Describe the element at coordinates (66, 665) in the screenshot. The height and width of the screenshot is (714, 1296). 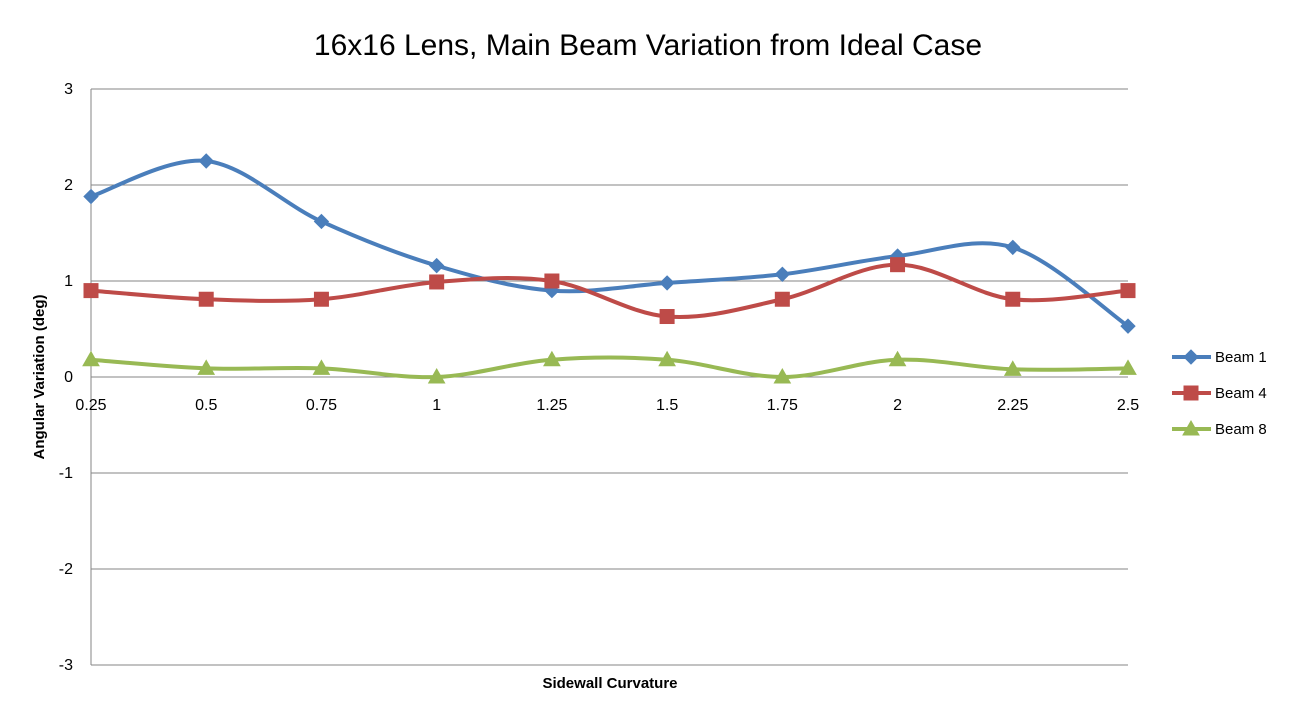
I see `y-tick-label: -3` at that location.